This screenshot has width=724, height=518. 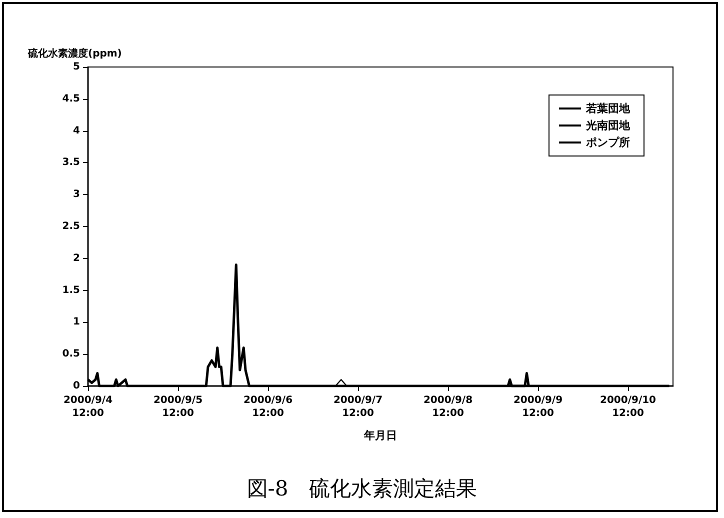 I want to click on x-tick-label: 2000/9/8 12:00, so click(x=448, y=407).